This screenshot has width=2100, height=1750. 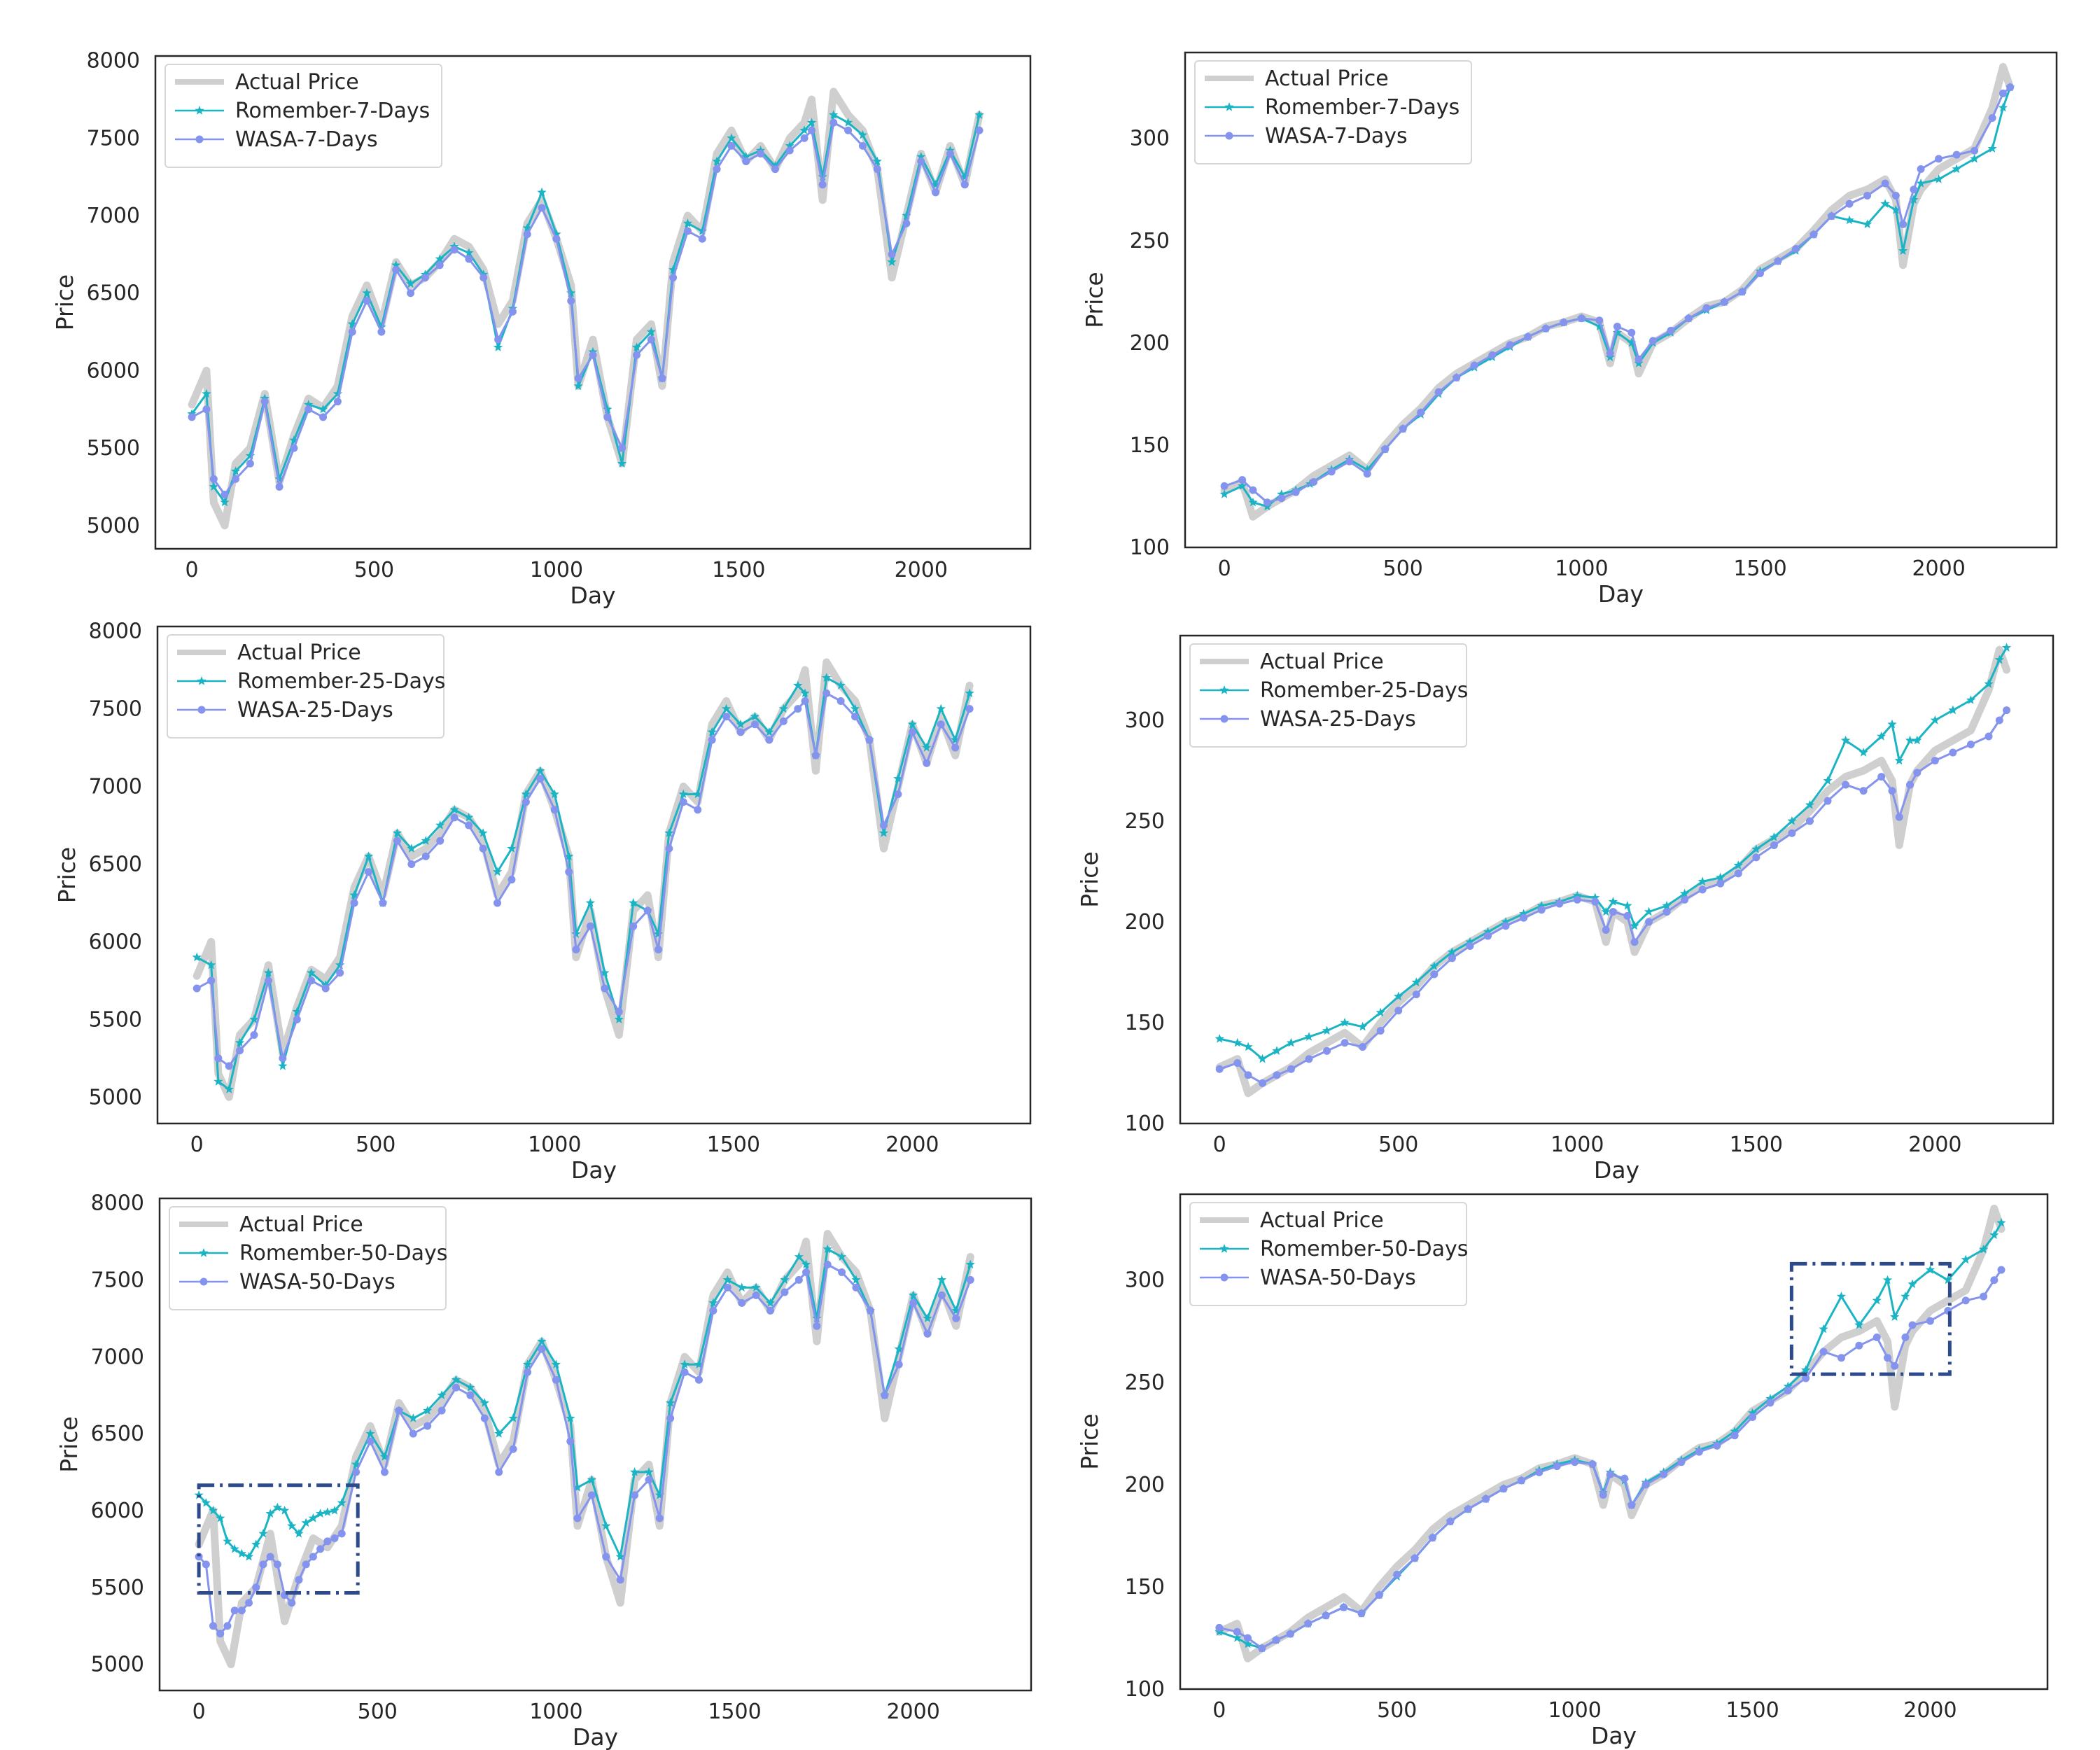 I want to click on x-tick-label: 1500, so click(x=1752, y=1710).